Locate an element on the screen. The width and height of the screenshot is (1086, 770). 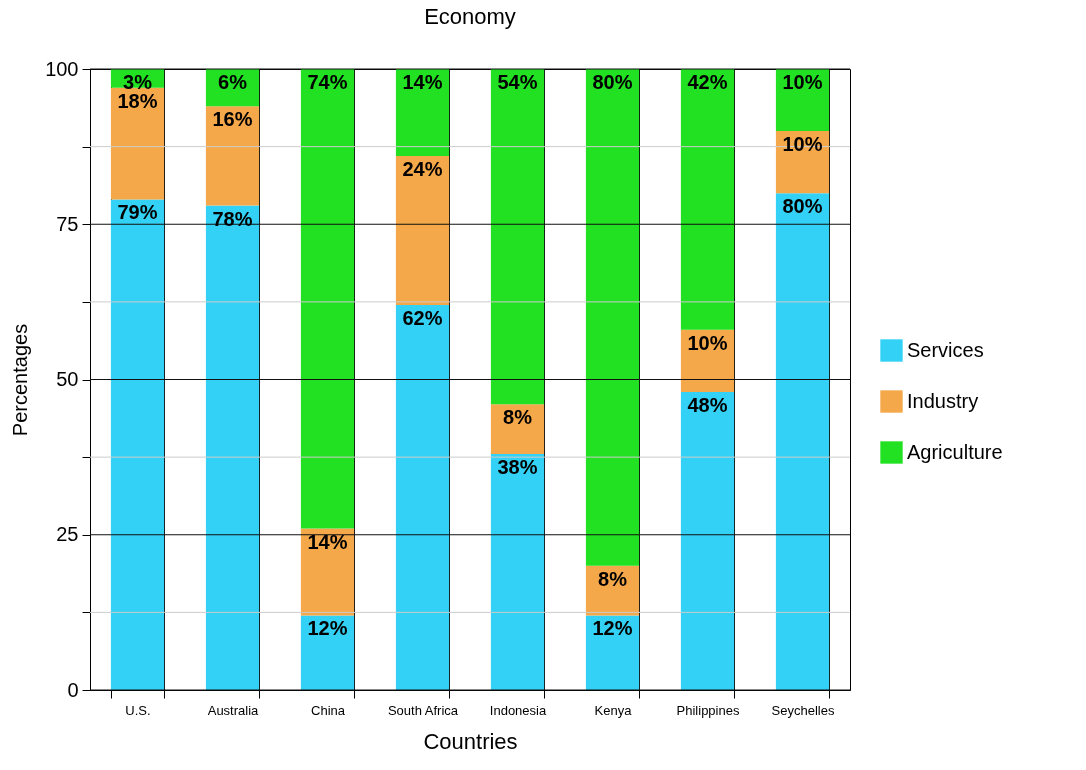
legend-label: Agriculture is located at coordinates (955, 451).